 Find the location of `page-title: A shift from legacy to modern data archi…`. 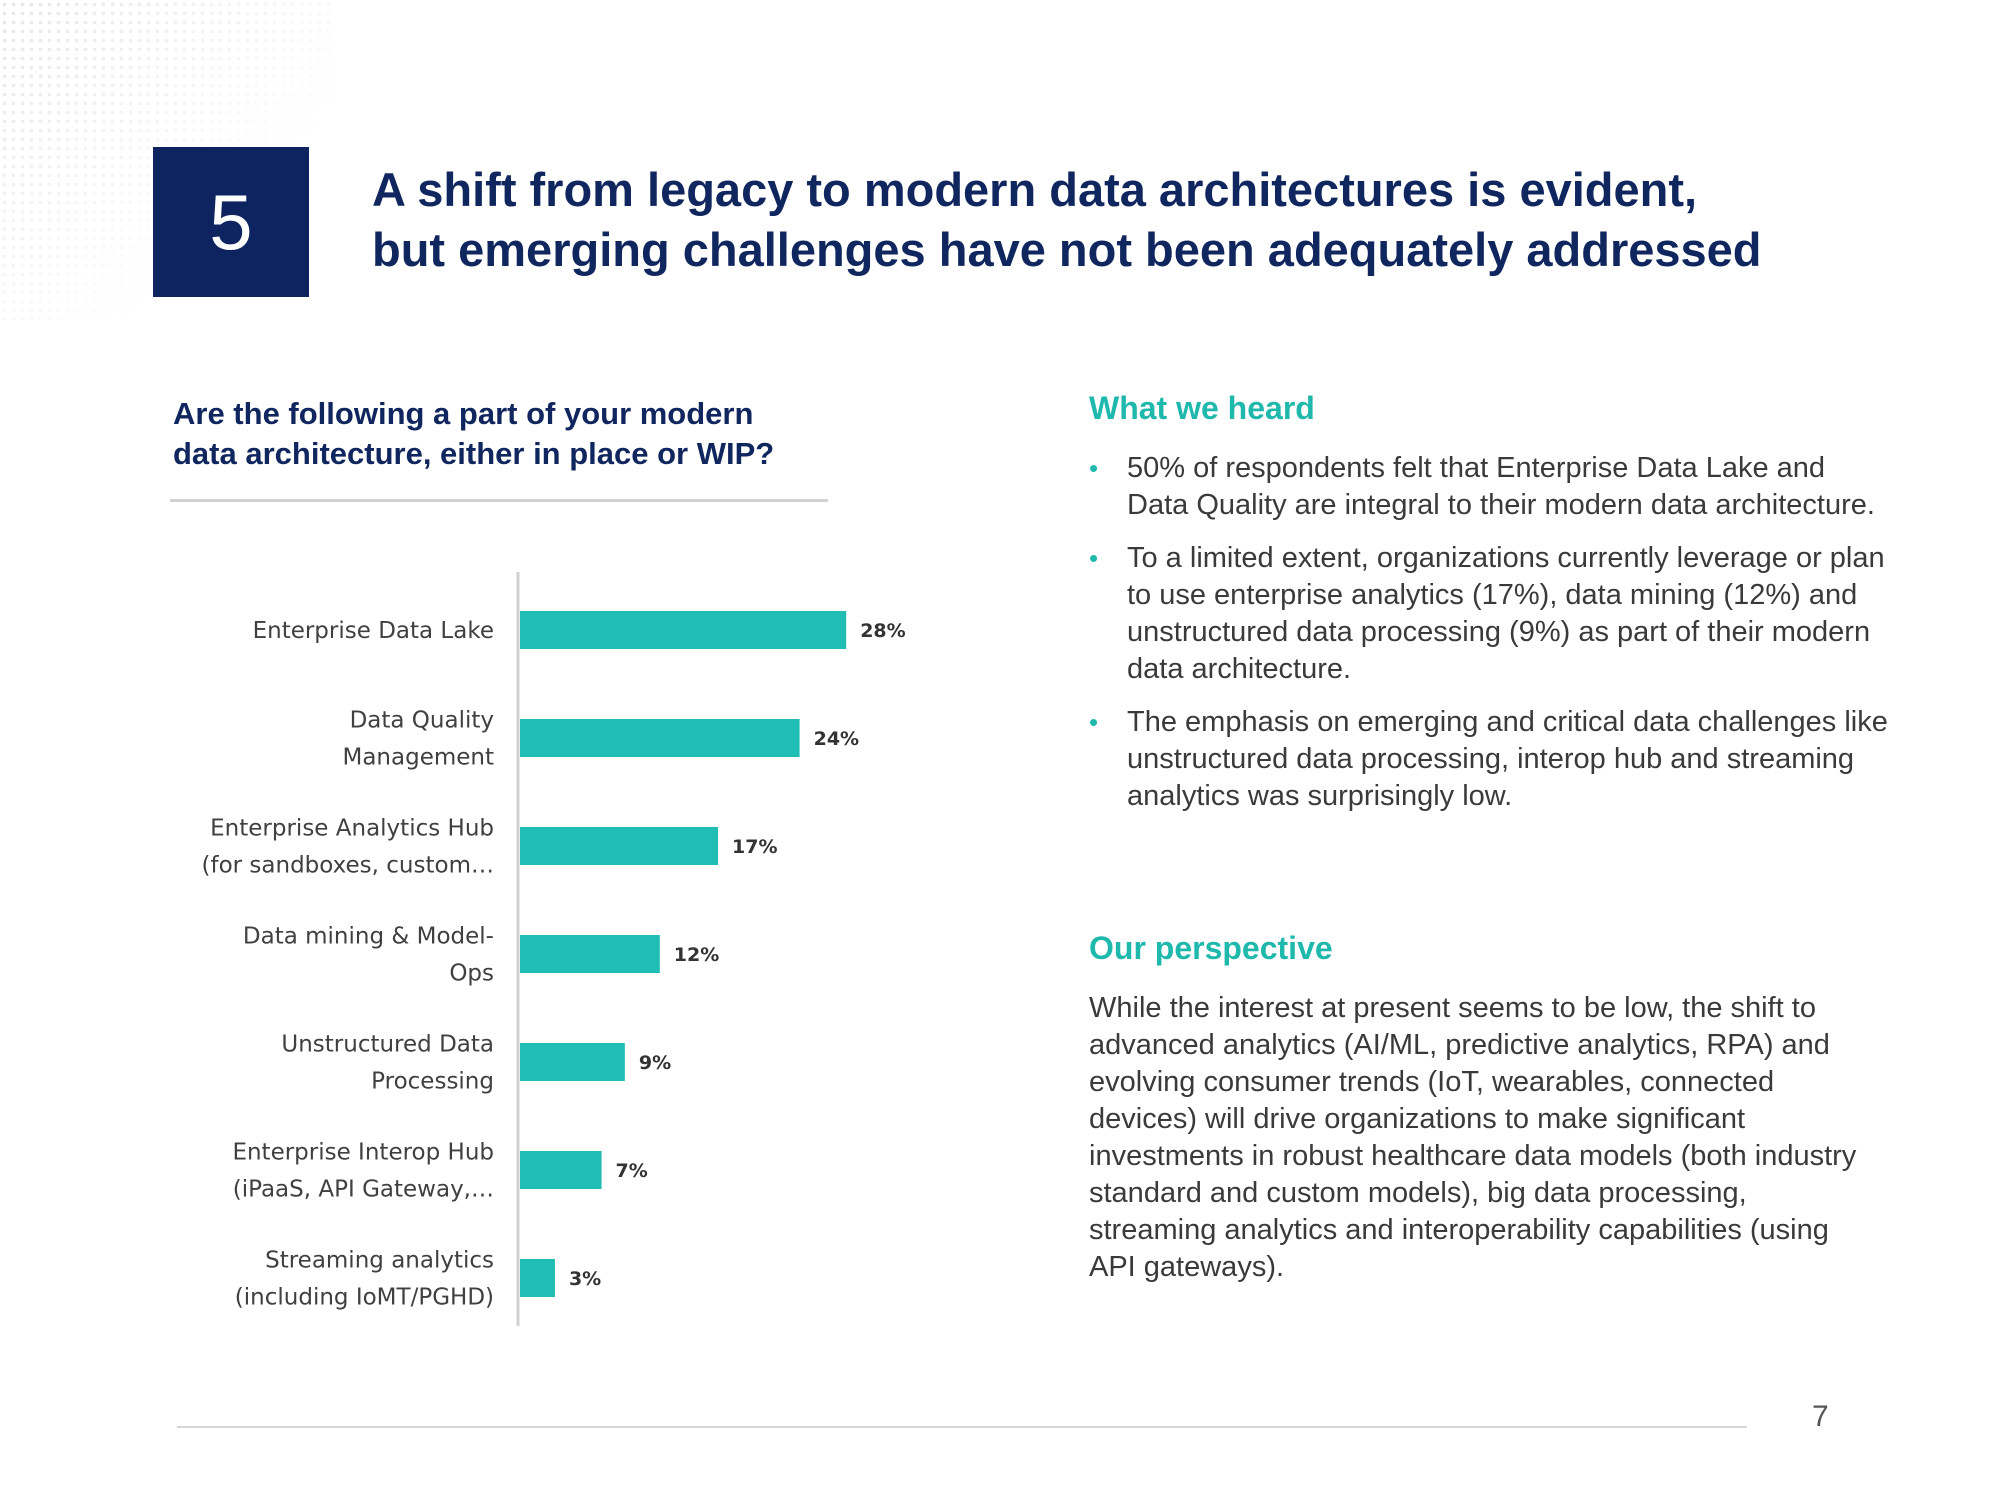

page-title: A shift from legacy to modern data archi… is located at coordinates (1152, 220).